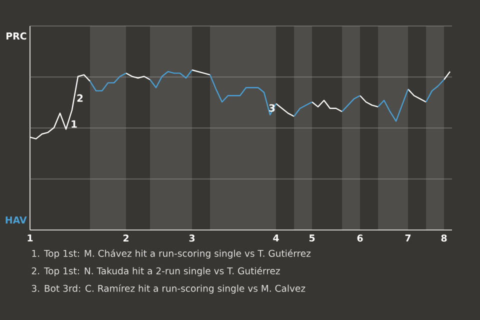  Describe the element at coordinates (276, 238) in the screenshot. I see `x-tick-label: 4` at that location.